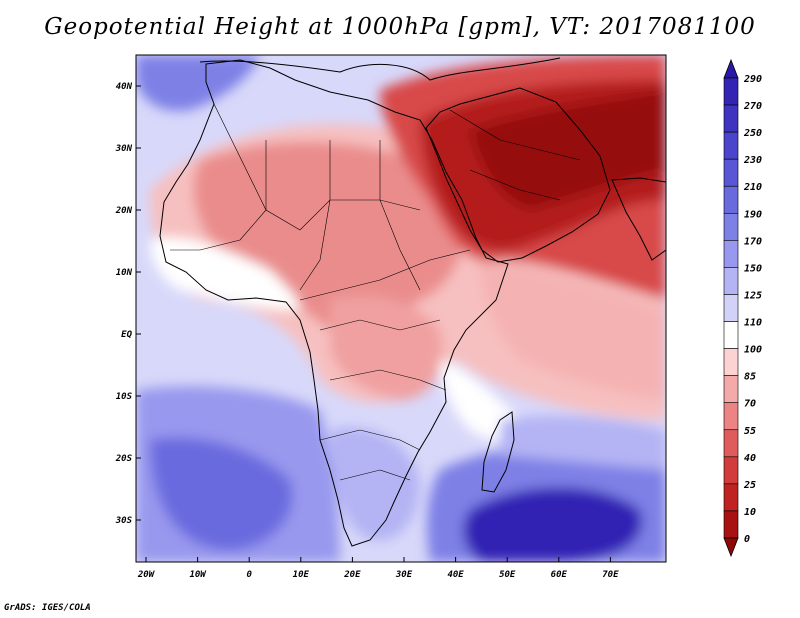 The width and height of the screenshot is (800, 618). Describe the element at coordinates (731, 68) in the screenshot. I see `colorbar-top-arrow` at that location.